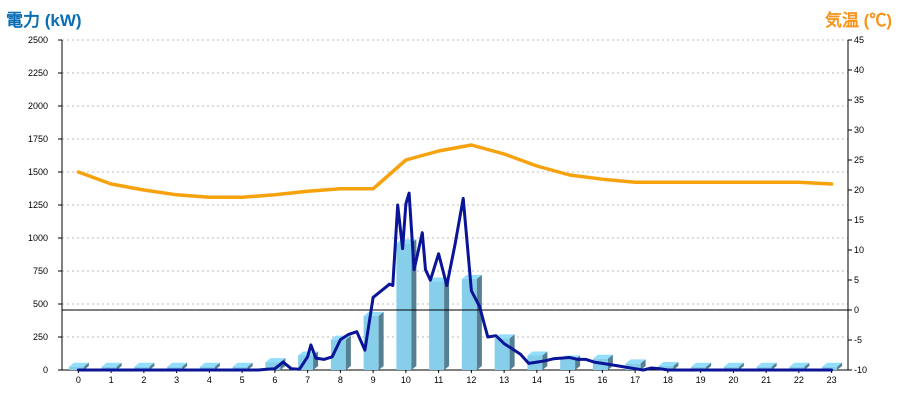 The image size is (900, 400). What do you see at coordinates (40, 271) in the screenshot?
I see `left-tick-label: 750` at bounding box center [40, 271].